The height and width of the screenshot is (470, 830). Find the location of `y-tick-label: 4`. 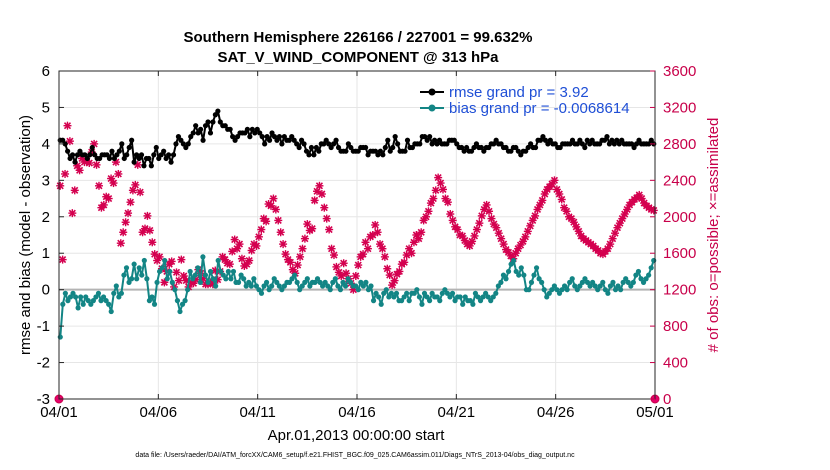

y-tick-label: 4 is located at coordinates (46, 144).